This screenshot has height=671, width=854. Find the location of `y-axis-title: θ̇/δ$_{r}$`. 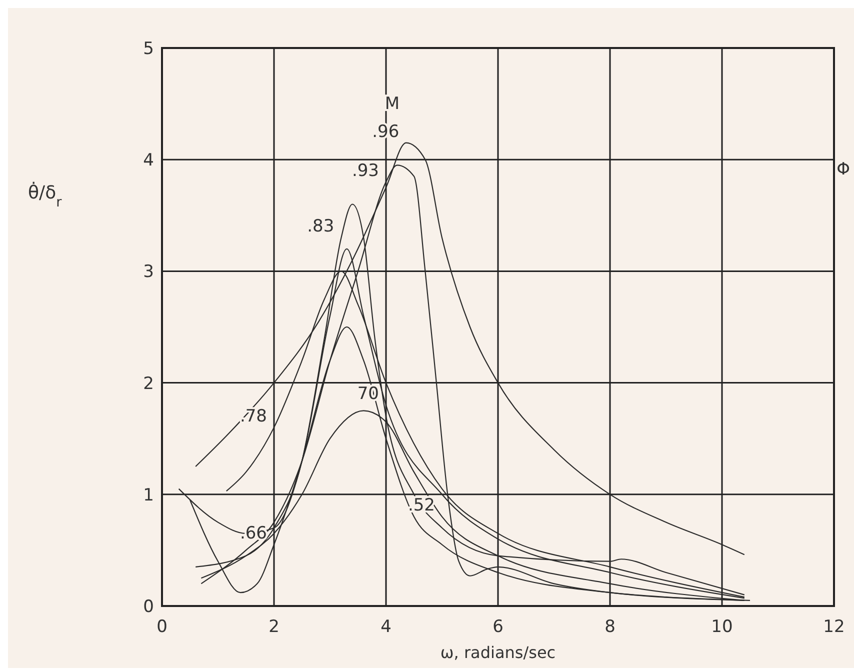

y-axis-title: θ̇/δ$_{r}$ is located at coordinates (45, 196).